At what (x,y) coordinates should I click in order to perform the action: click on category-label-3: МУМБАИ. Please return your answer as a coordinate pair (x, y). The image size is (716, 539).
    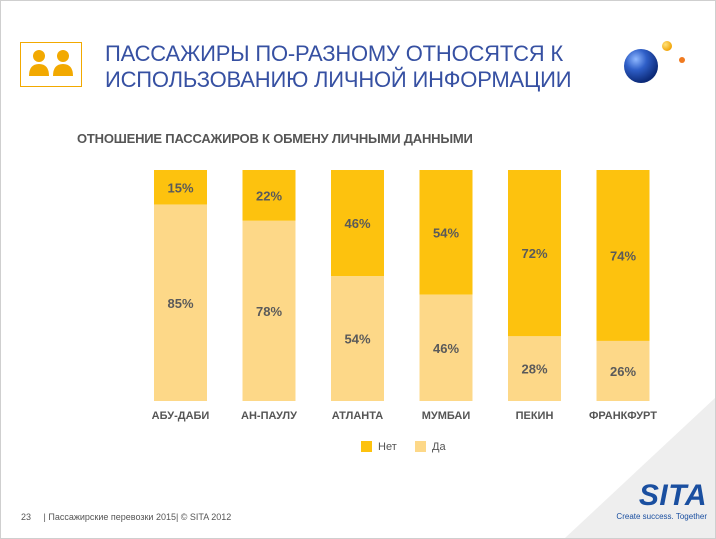
    Looking at the image, I should click on (446, 416).